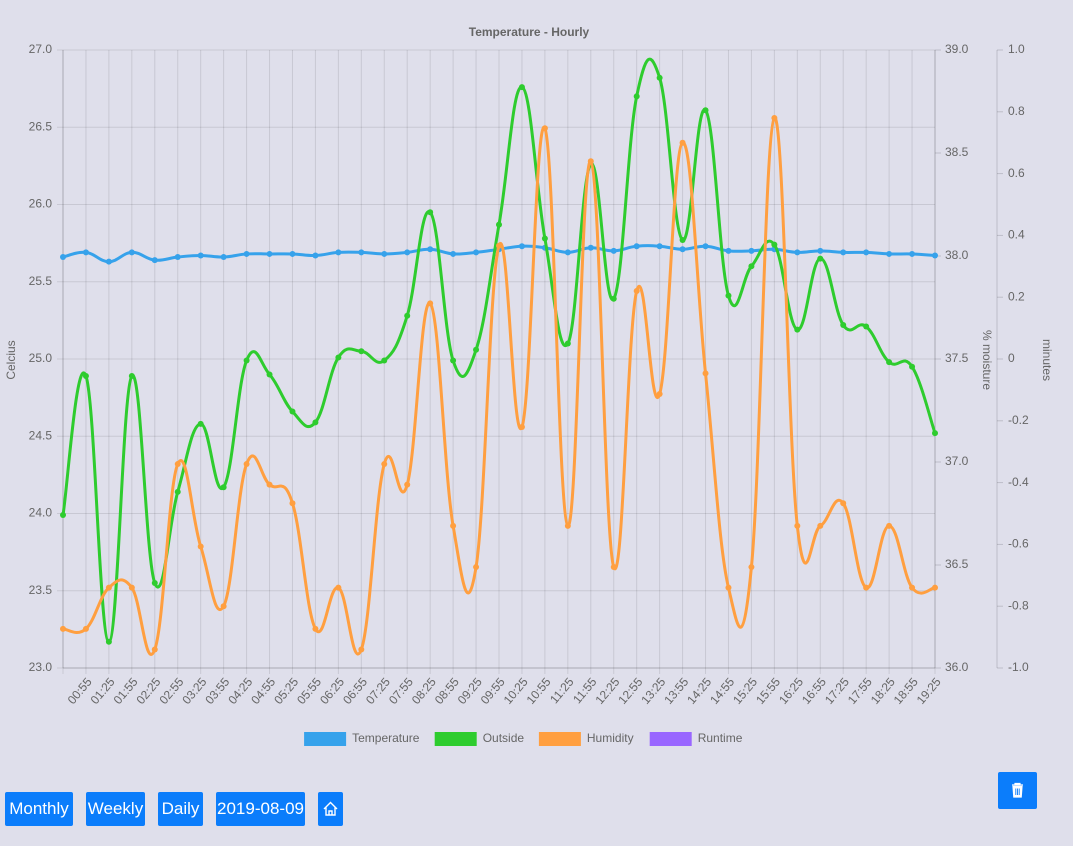  What do you see at coordinates (126, 691) in the screenshot?
I see `x-tick-label: 01:55` at bounding box center [126, 691].